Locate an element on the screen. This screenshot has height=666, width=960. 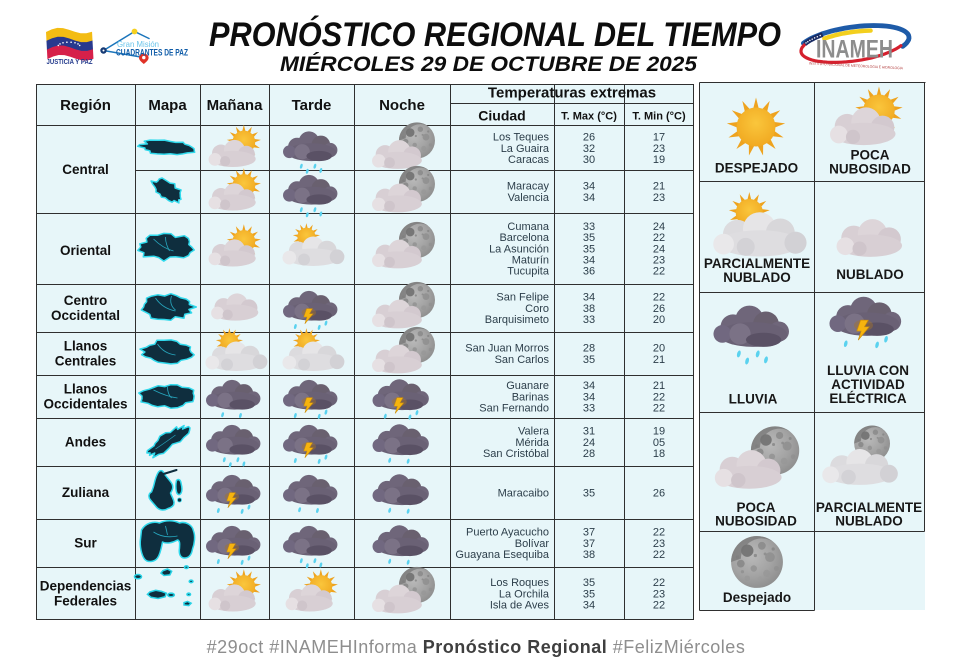
svg-text: PRONÓSTICO REGIONAL DEL TIEMPO is located at coordinates (495, 35).